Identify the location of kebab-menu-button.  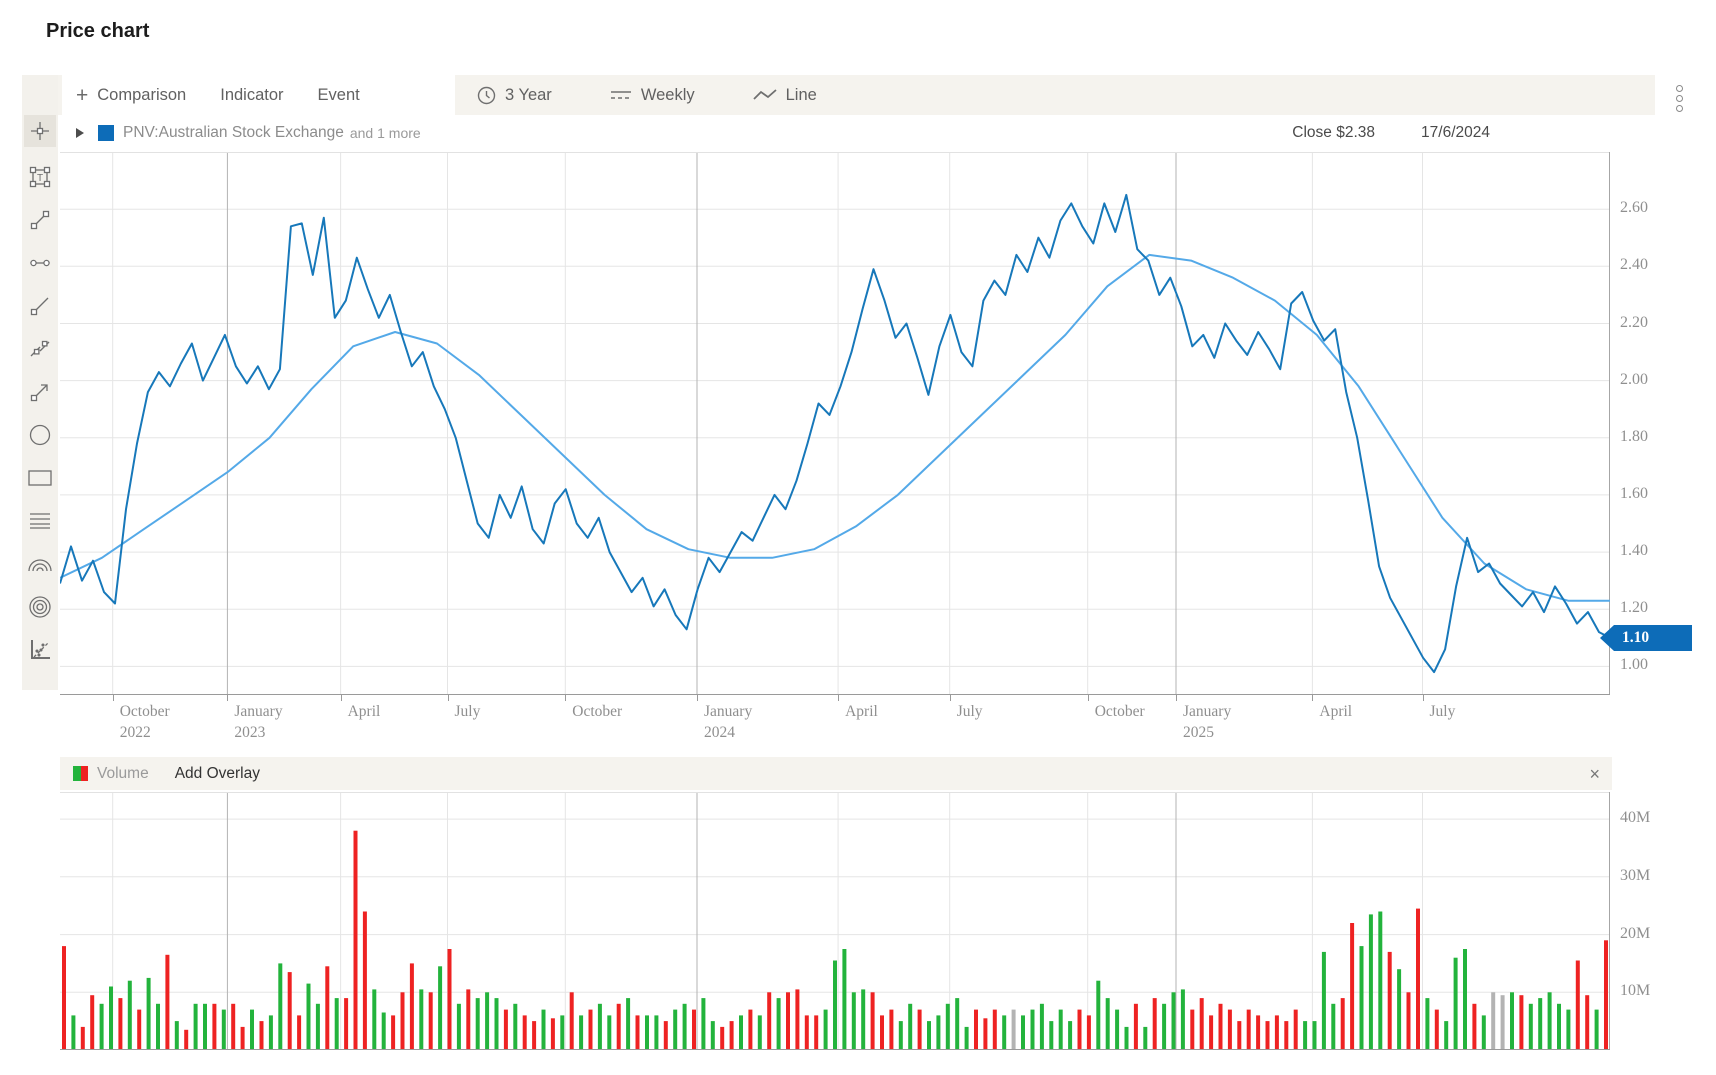
(1679, 98).